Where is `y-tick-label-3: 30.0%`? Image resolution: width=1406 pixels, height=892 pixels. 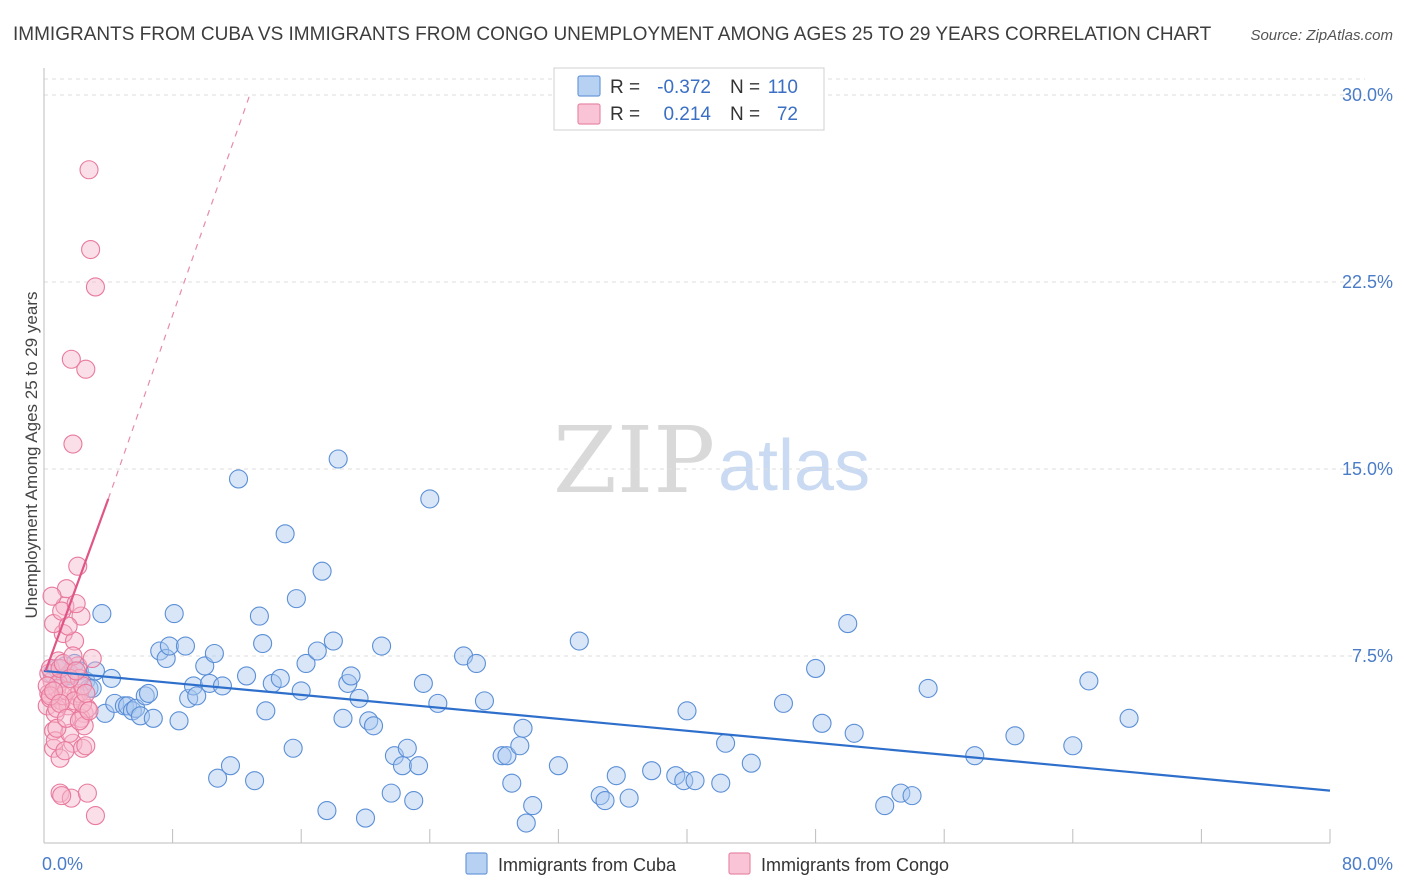
y-tick-label-3: 30.0% is located at coordinates (1367, 95).